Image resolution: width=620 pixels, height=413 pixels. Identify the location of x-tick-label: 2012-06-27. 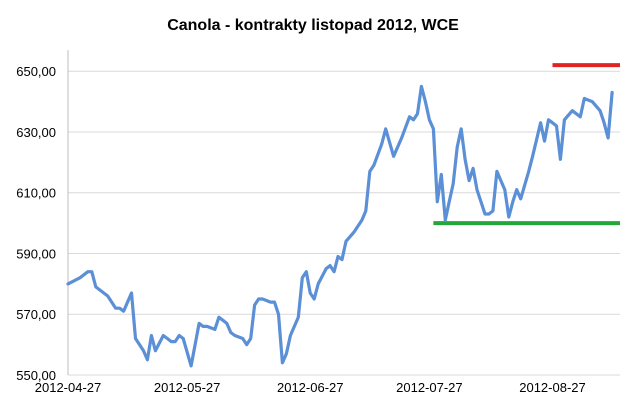
(310, 387).